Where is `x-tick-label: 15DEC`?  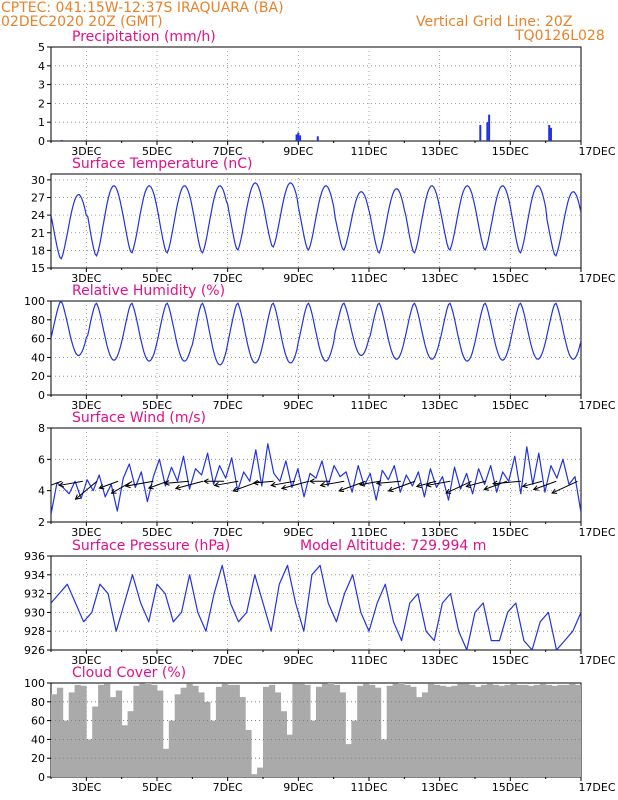 x-tick-label: 15DEC is located at coordinates (510, 532).